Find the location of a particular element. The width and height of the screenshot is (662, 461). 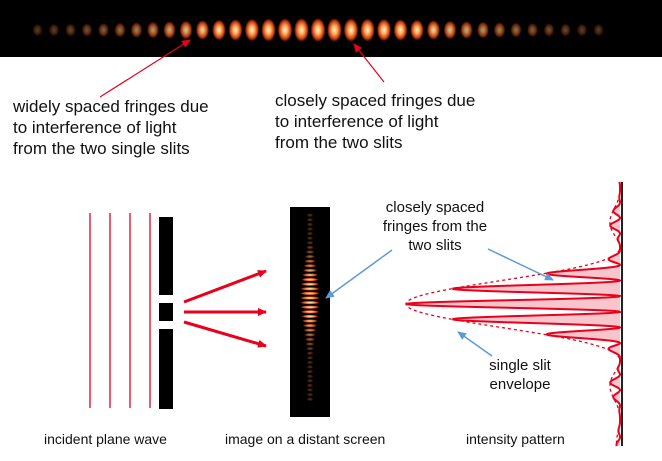

envelope-label-line-1: single slit is located at coordinates (520, 365).